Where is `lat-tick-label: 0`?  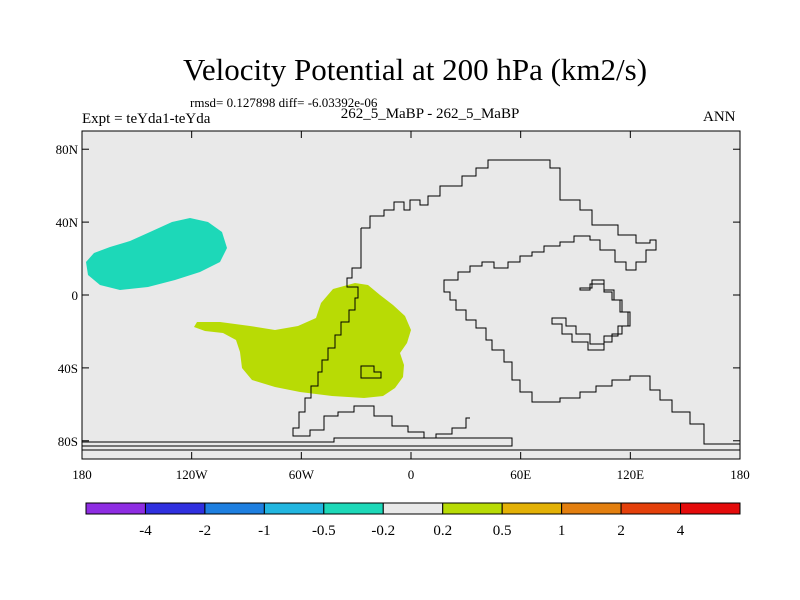 lat-tick-label: 0 is located at coordinates (75, 295).